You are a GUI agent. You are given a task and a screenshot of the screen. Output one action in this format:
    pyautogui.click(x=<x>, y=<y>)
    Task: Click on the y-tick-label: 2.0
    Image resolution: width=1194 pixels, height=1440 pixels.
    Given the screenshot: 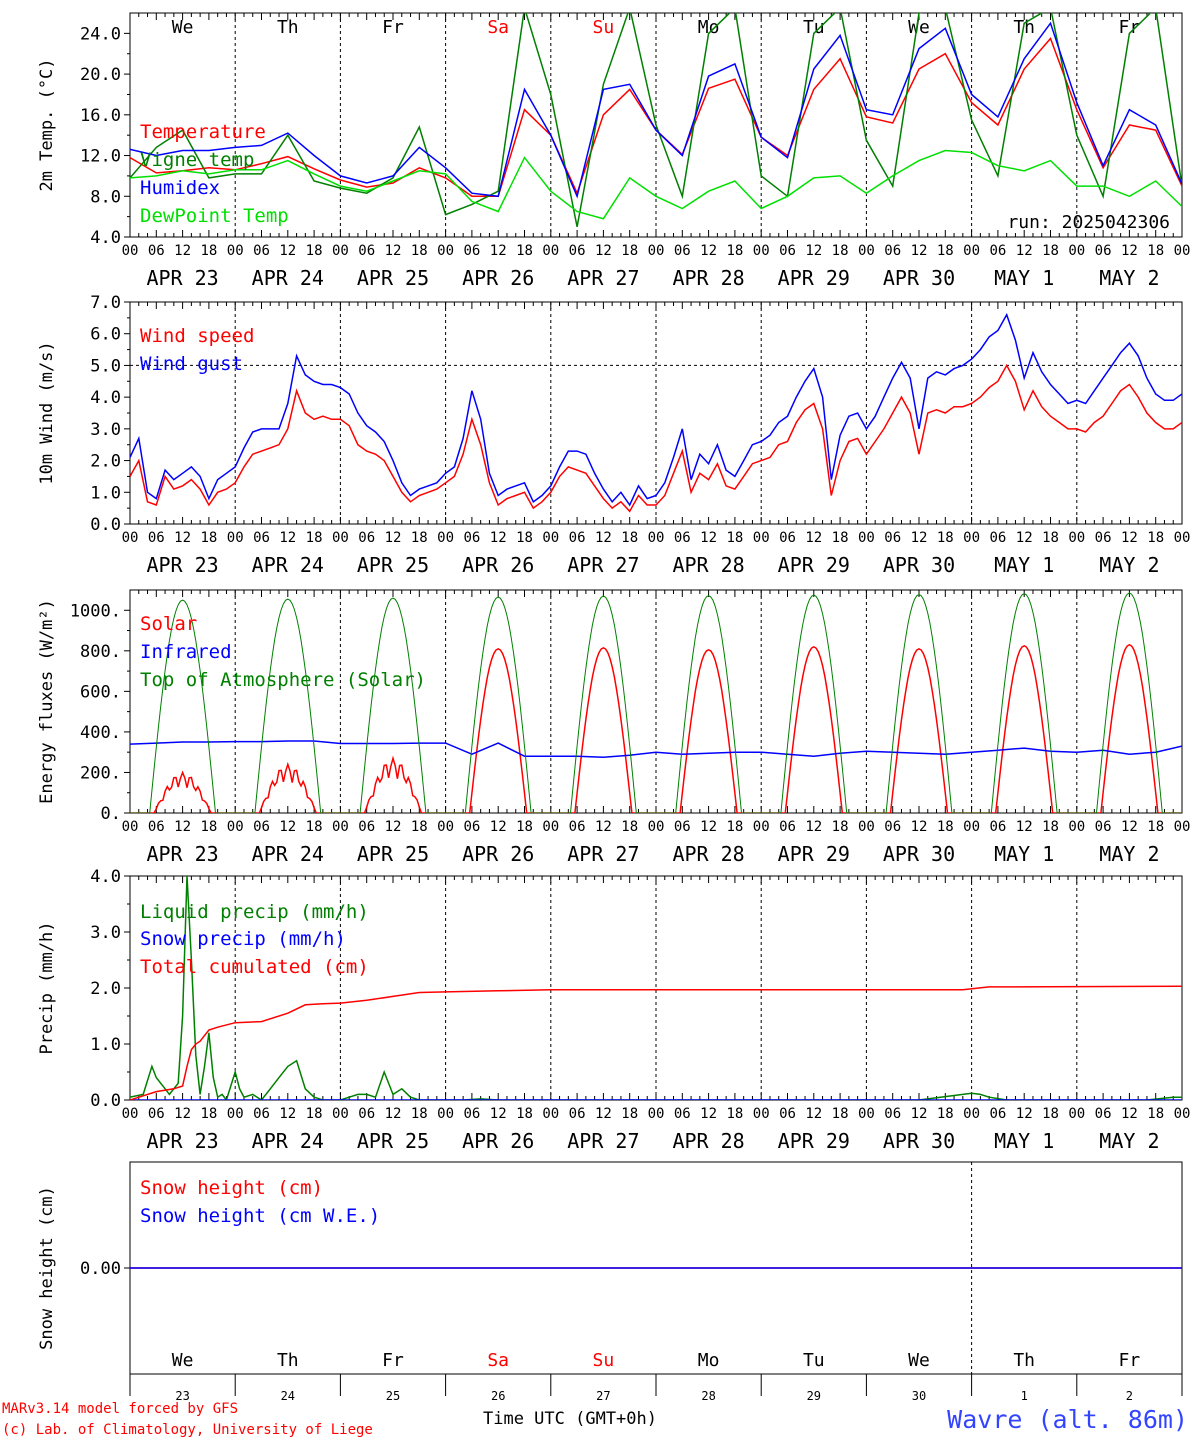 What is the action you would take?
    pyautogui.click(x=105, y=462)
    